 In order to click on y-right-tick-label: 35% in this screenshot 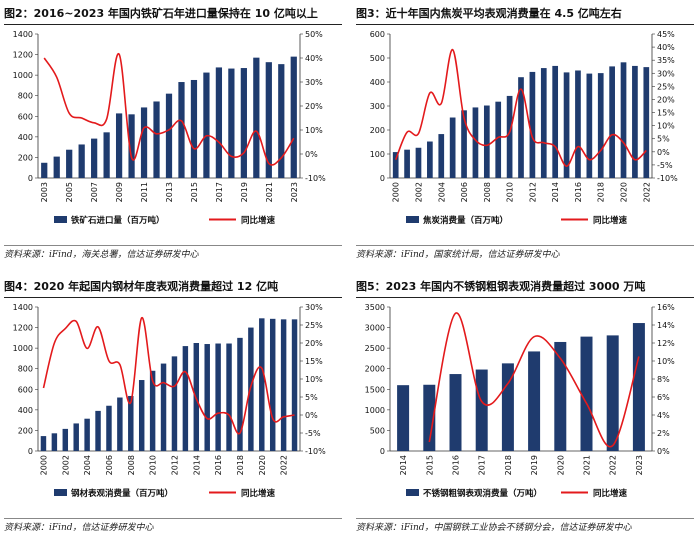, I will do `click(666, 60)`.